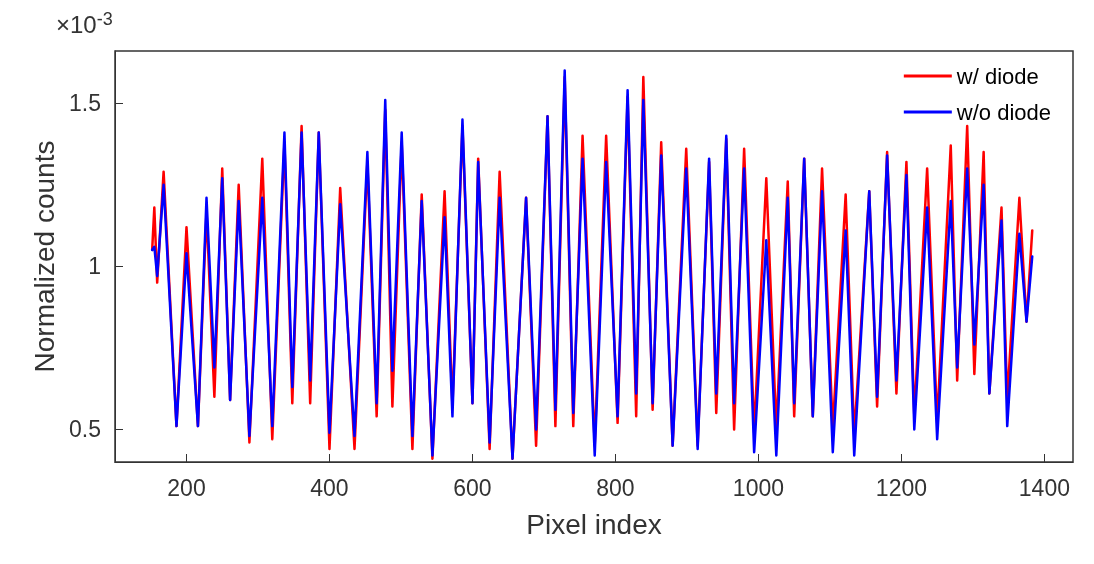 Image resolution: width=1094 pixels, height=564 pixels. Describe the element at coordinates (615, 487) in the screenshot. I see `x-tick-label: 800` at that location.